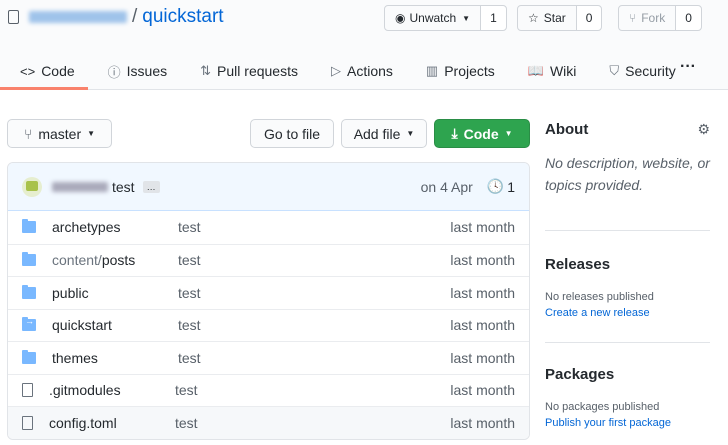  What do you see at coordinates (361, 71) in the screenshot?
I see `tab-actions: ▷ Actions` at bounding box center [361, 71].